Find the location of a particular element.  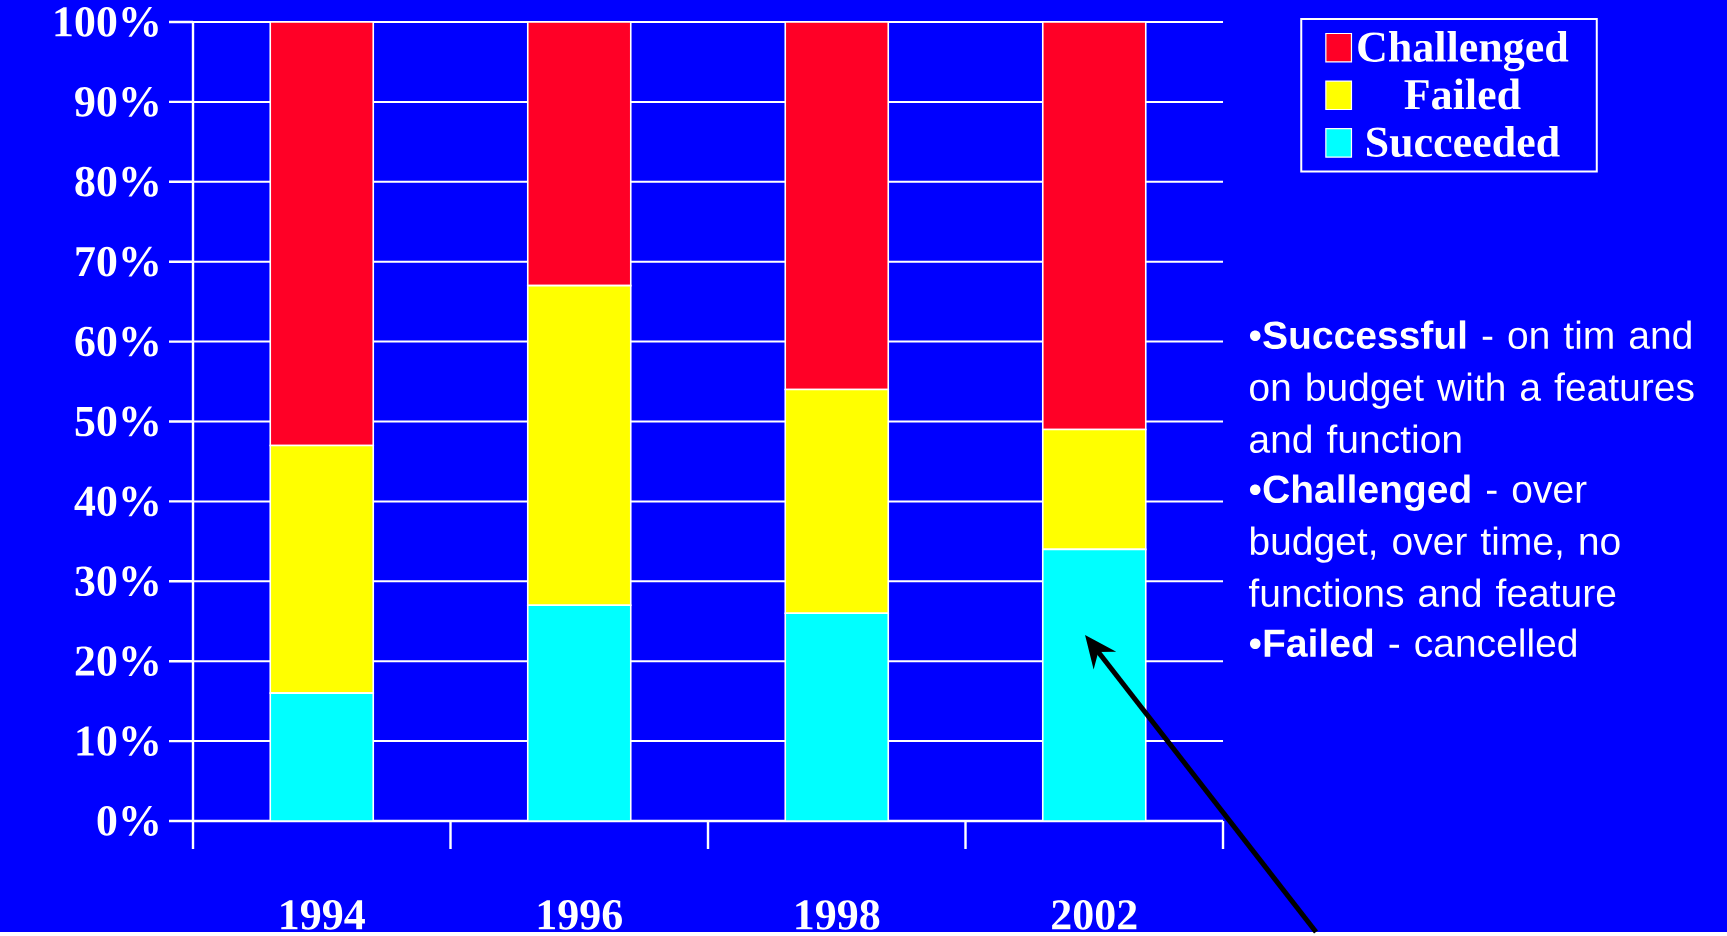

x-tick-label: 1994 is located at coordinates (323, 914).